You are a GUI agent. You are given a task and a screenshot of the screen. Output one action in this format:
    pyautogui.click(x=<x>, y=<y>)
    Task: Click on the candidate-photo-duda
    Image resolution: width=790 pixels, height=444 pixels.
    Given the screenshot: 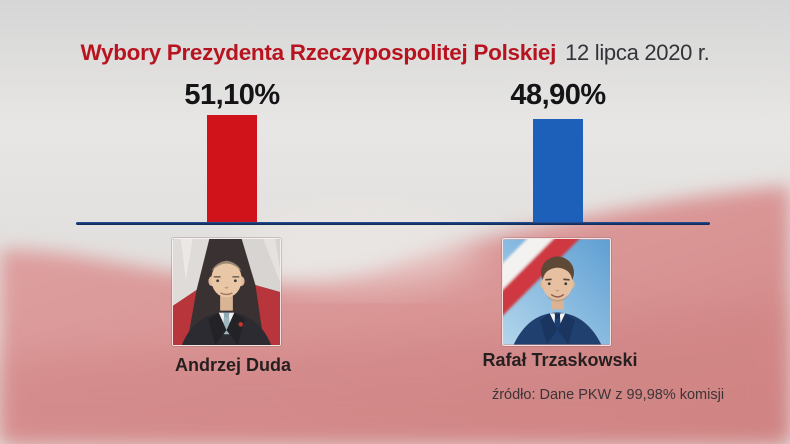 What is the action you would take?
    pyautogui.click(x=226, y=292)
    